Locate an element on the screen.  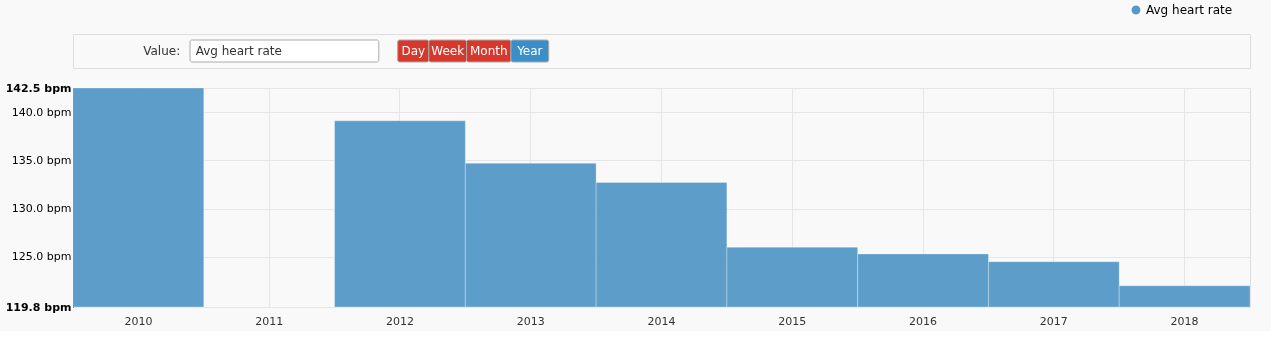
text: Month is located at coordinates (488, 51).